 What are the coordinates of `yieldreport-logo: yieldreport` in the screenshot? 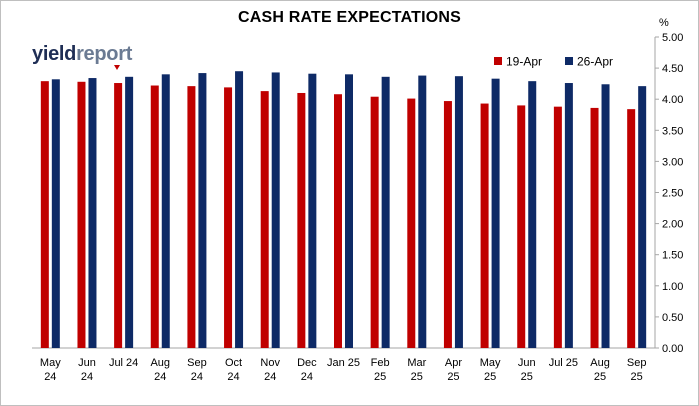 It's located at (82, 54).